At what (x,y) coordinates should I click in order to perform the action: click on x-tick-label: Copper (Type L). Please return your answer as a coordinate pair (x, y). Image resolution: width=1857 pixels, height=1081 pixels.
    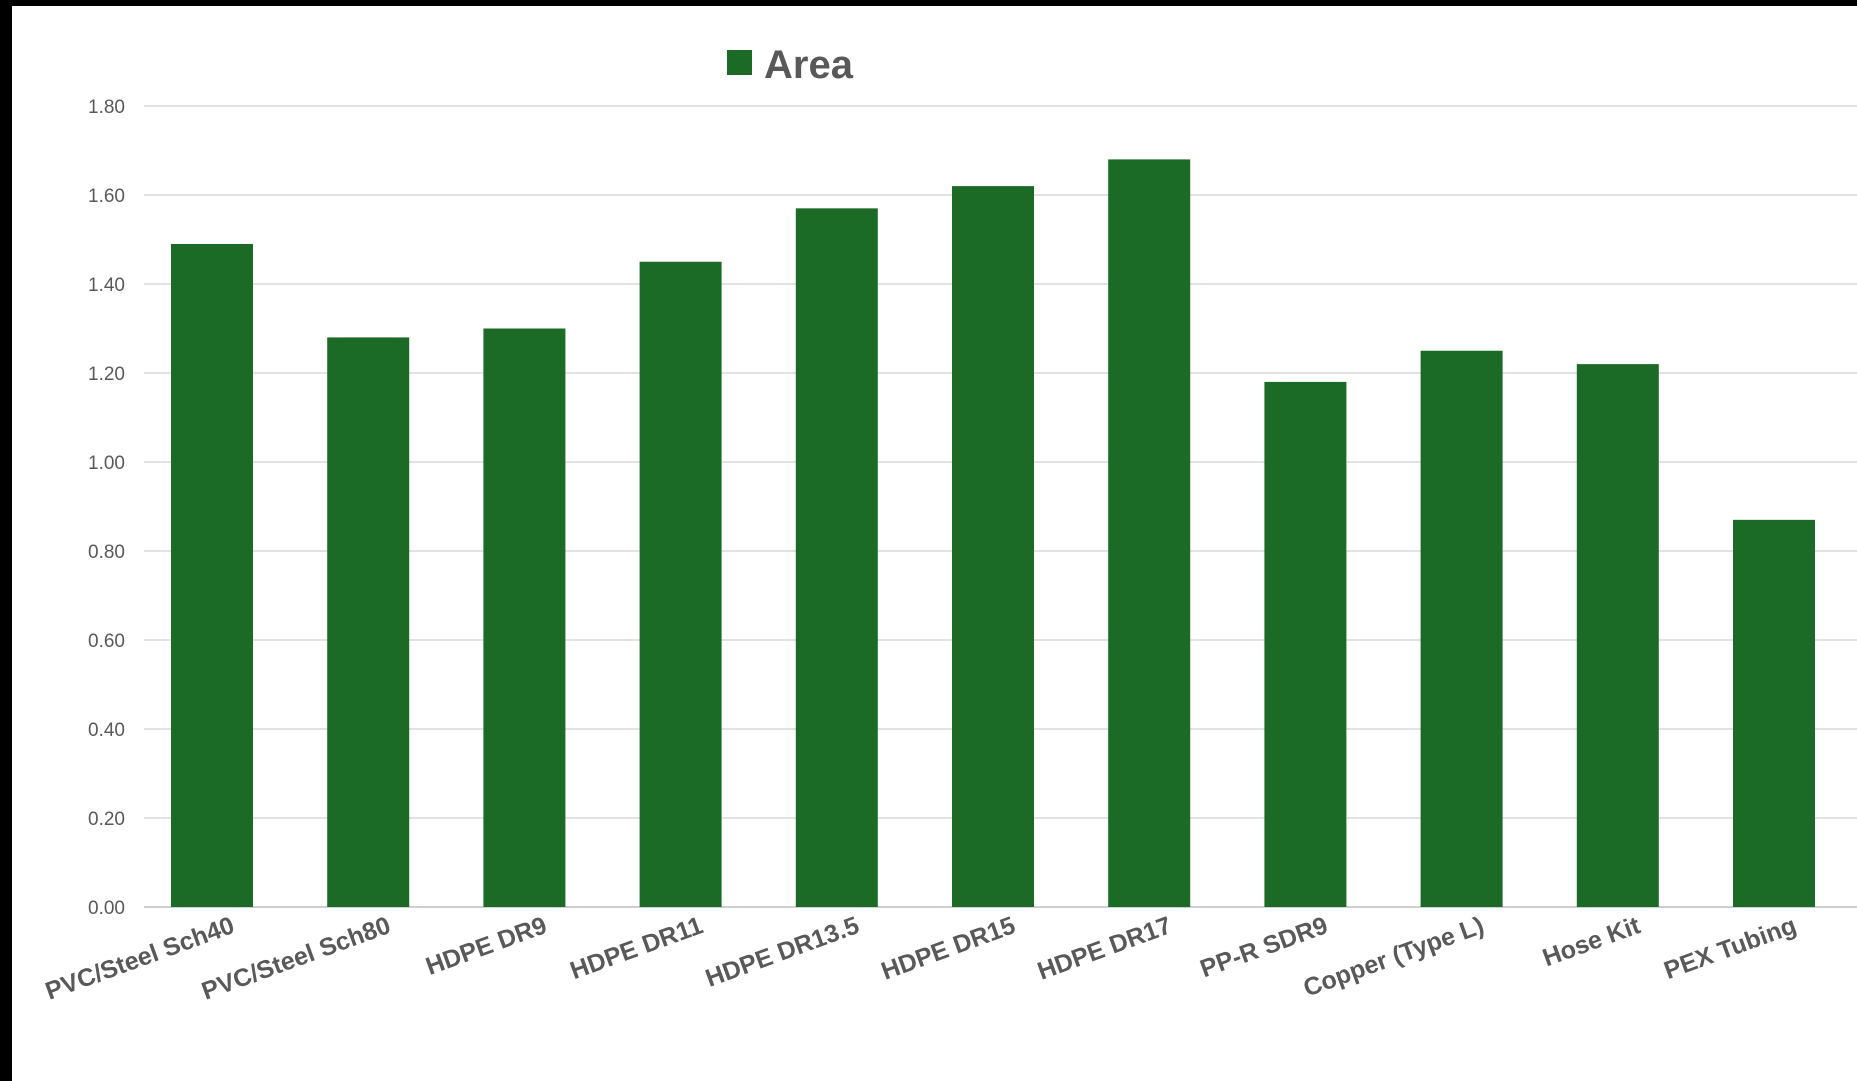
    Looking at the image, I should click on (1394, 956).